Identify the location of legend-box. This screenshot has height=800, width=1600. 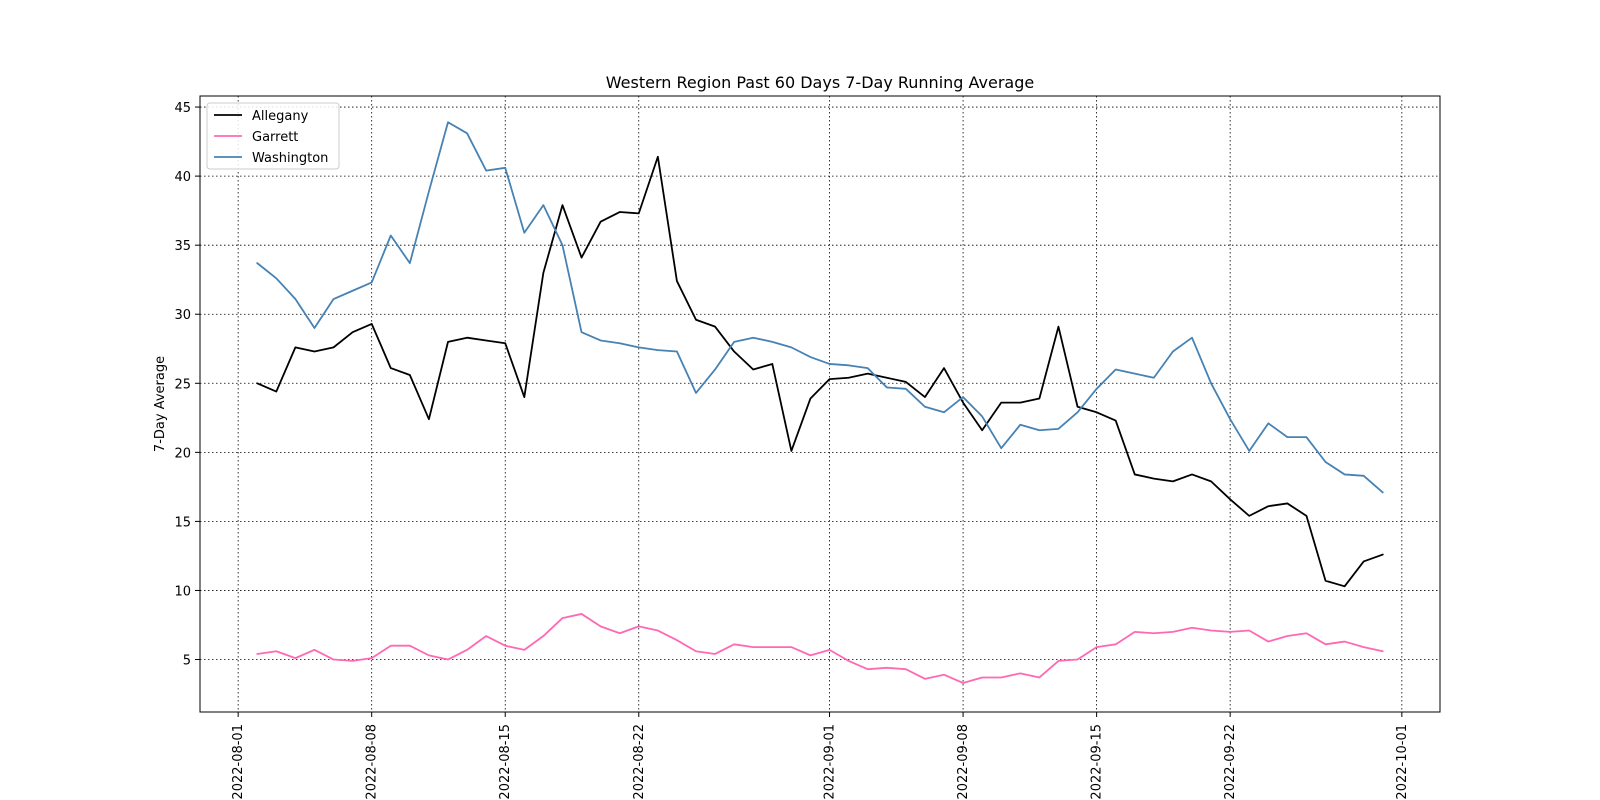
(273, 136).